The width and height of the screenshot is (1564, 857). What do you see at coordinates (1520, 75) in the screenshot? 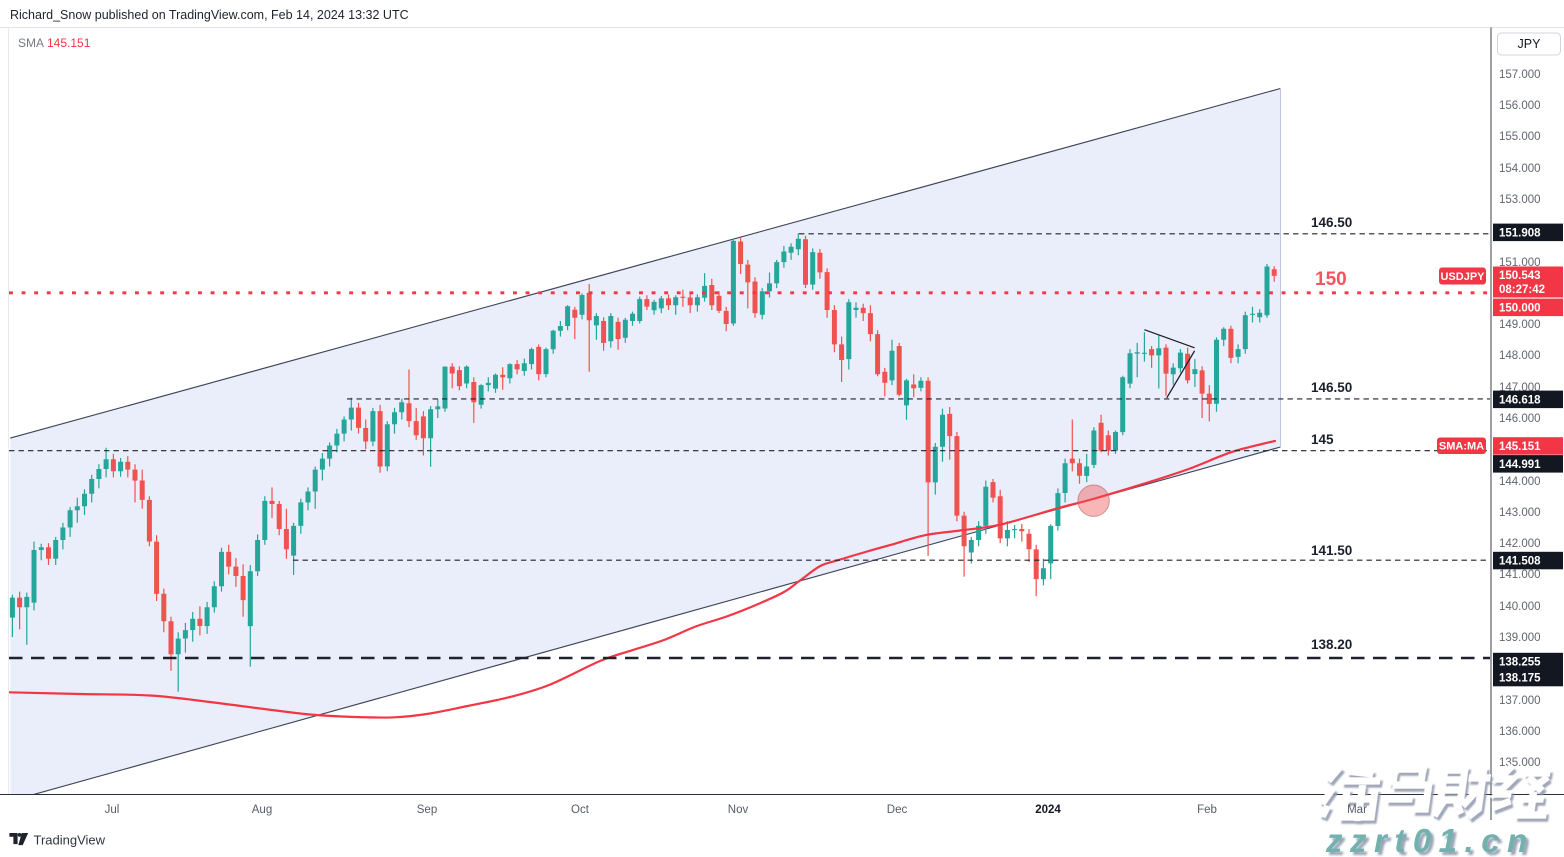
I see `svg-text: 157.000` at bounding box center [1520, 75].